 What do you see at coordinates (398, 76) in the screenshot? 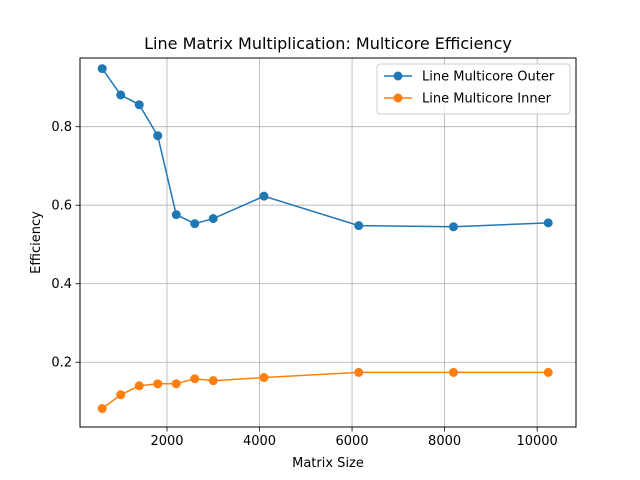
I see `legend-marker-outer` at bounding box center [398, 76].